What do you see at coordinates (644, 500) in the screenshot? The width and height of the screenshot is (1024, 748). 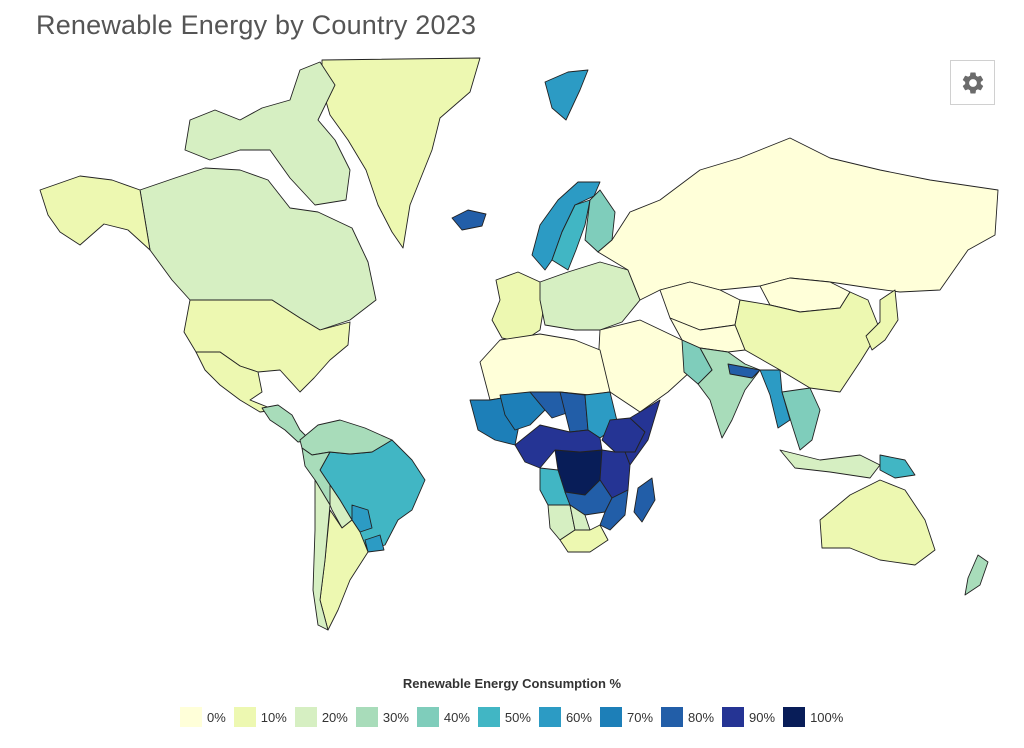 I see `region-madagascar: Madagascar: 80%` at bounding box center [644, 500].